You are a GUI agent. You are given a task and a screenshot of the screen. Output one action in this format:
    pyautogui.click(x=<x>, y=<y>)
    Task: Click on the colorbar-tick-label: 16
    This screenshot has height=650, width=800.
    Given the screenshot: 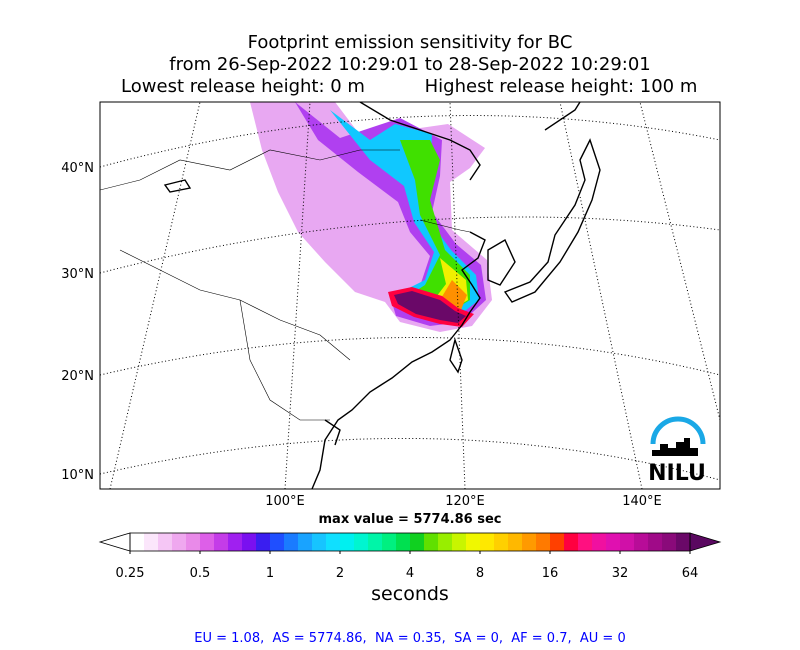 What is the action you would take?
    pyautogui.click(x=550, y=573)
    